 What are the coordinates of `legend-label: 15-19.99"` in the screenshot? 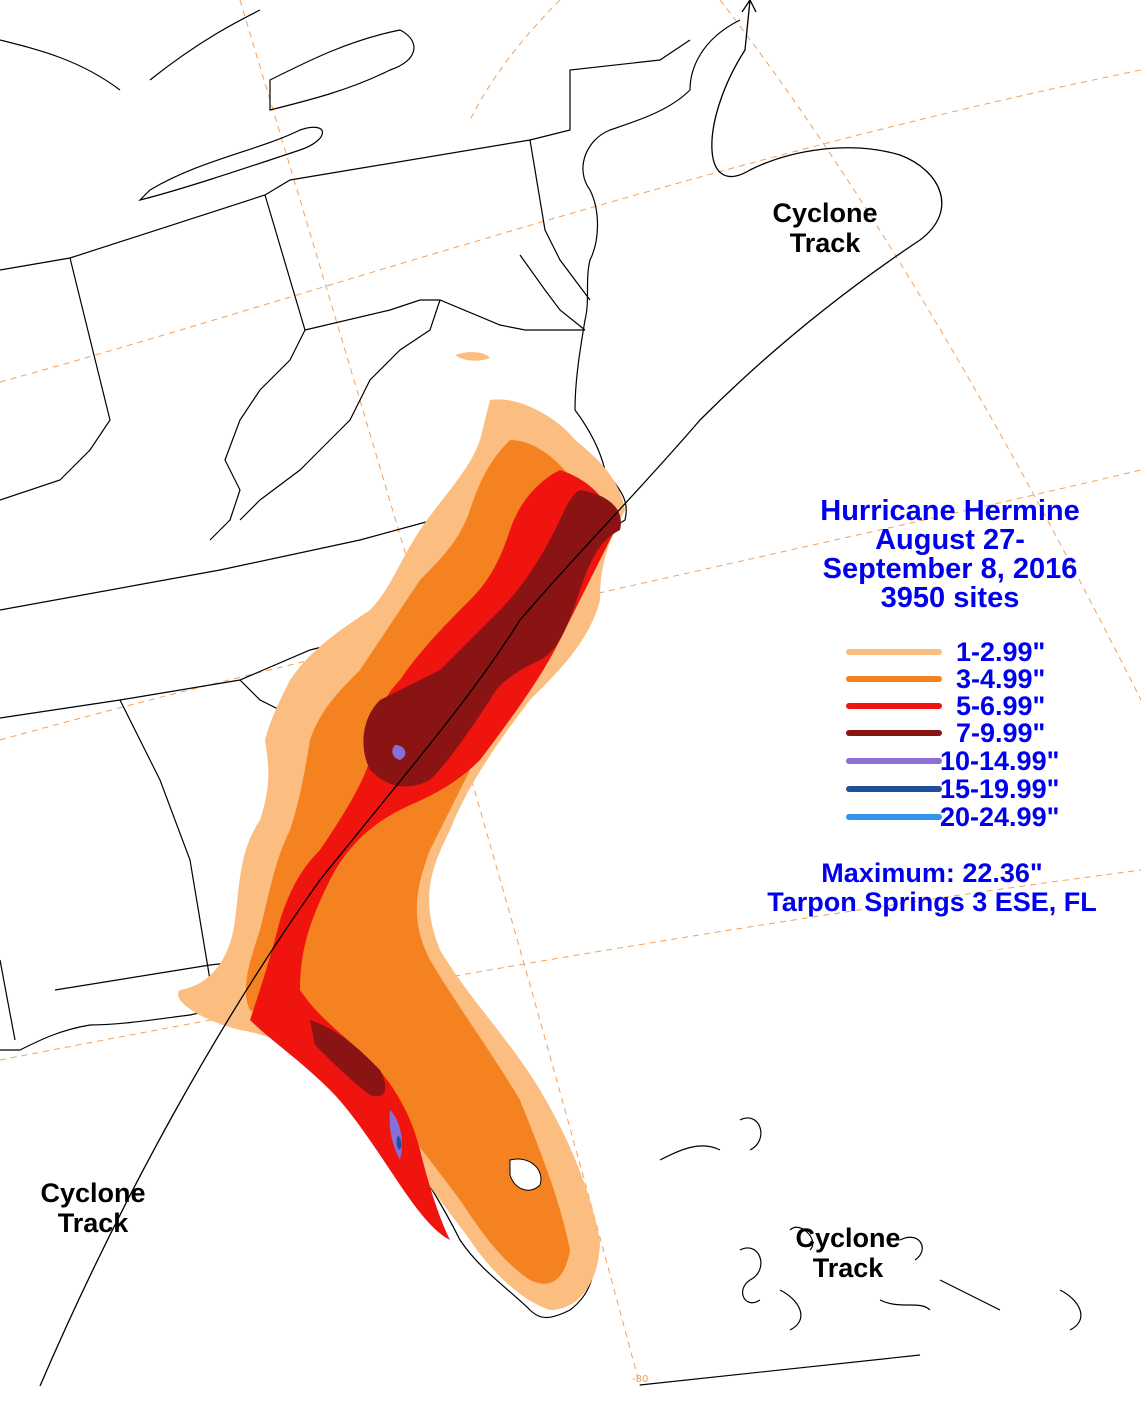 It's located at (1000, 789).